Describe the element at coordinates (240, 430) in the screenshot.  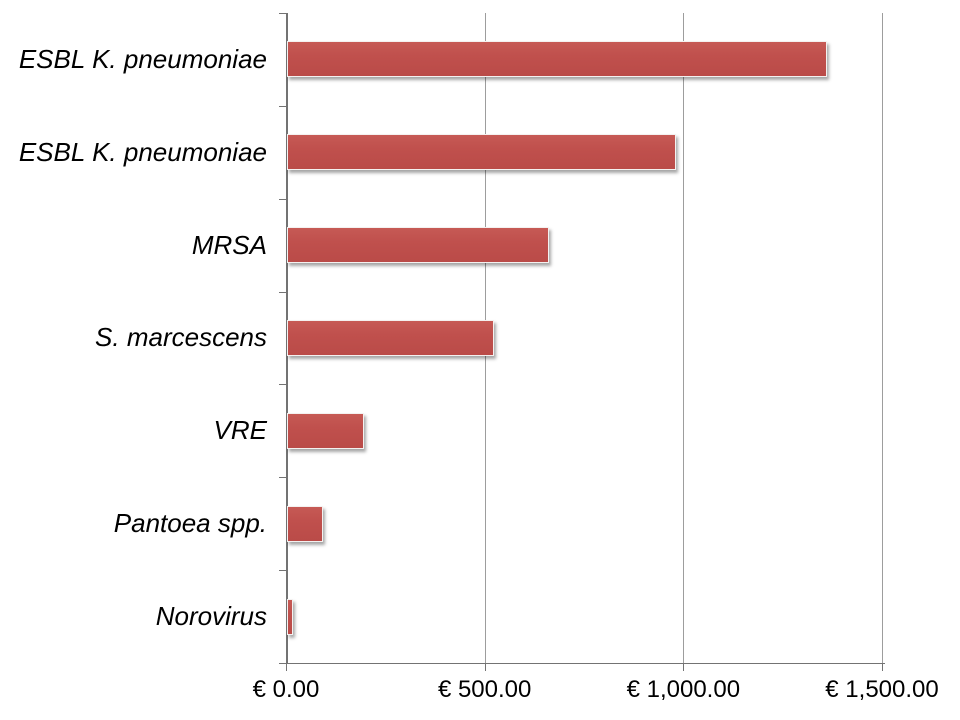
I see `category-label: VRE` at that location.